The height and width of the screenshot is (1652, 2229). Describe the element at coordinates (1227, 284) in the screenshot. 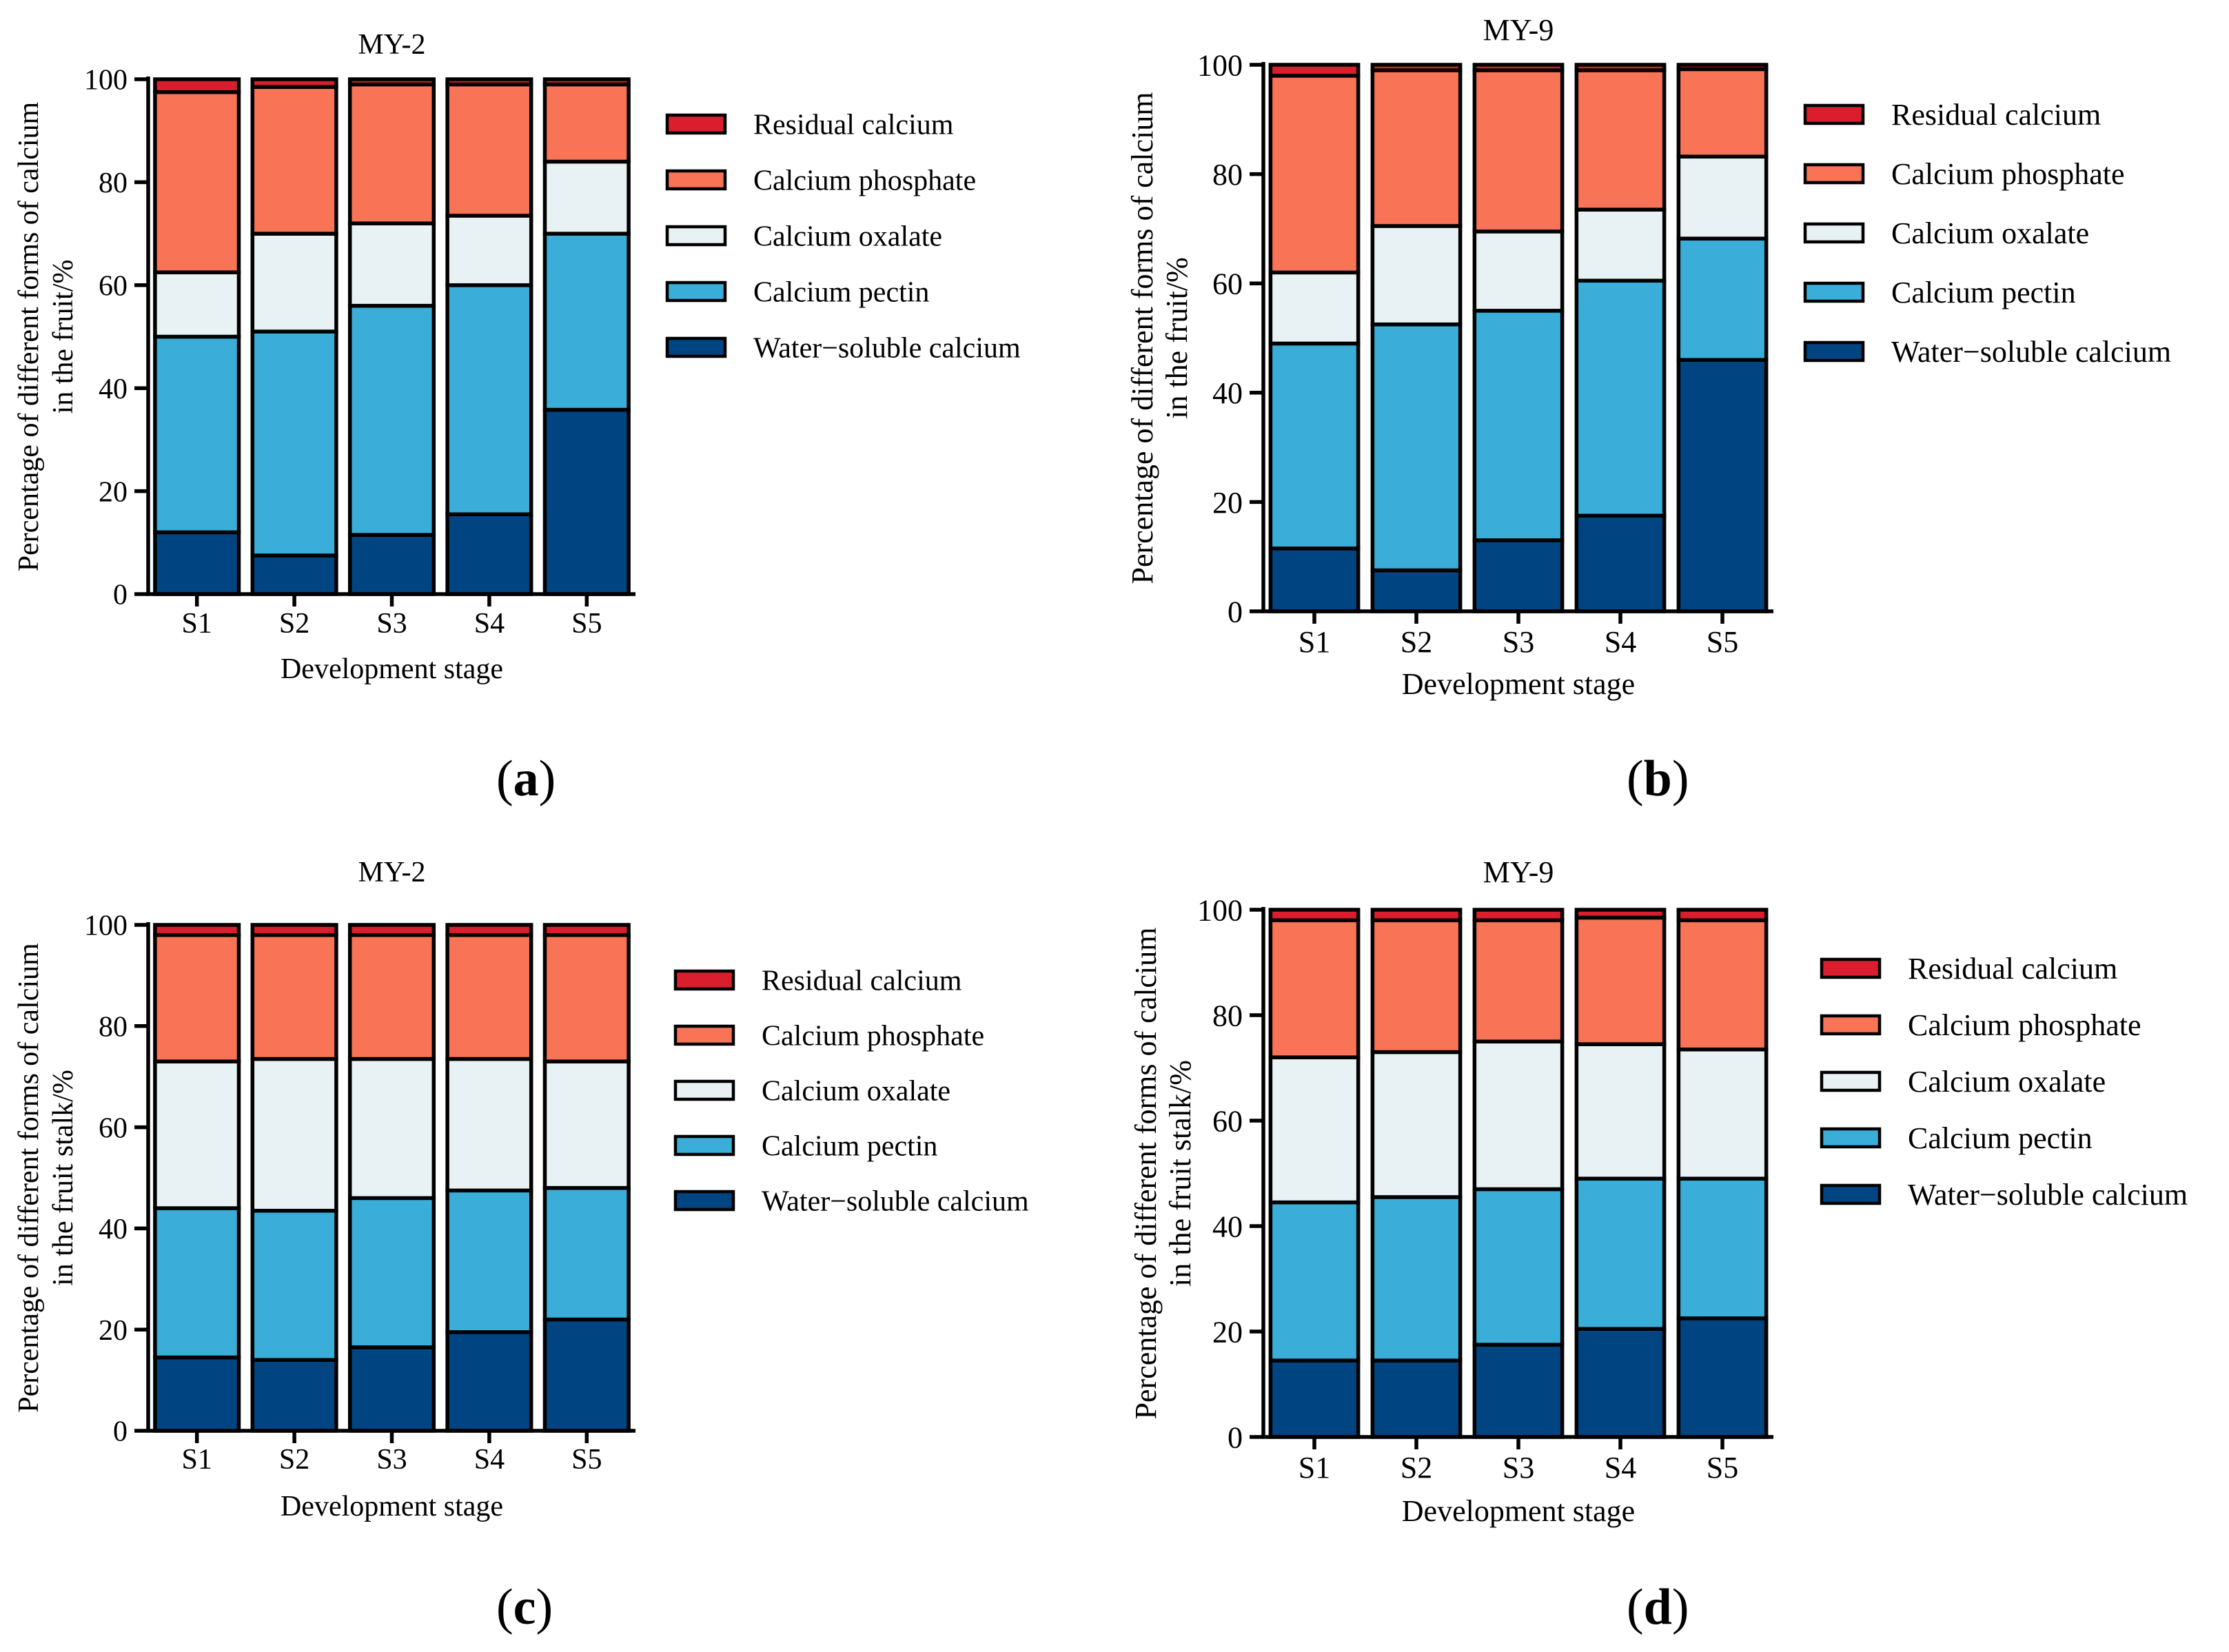

I see `y-tick-label: 60` at that location.